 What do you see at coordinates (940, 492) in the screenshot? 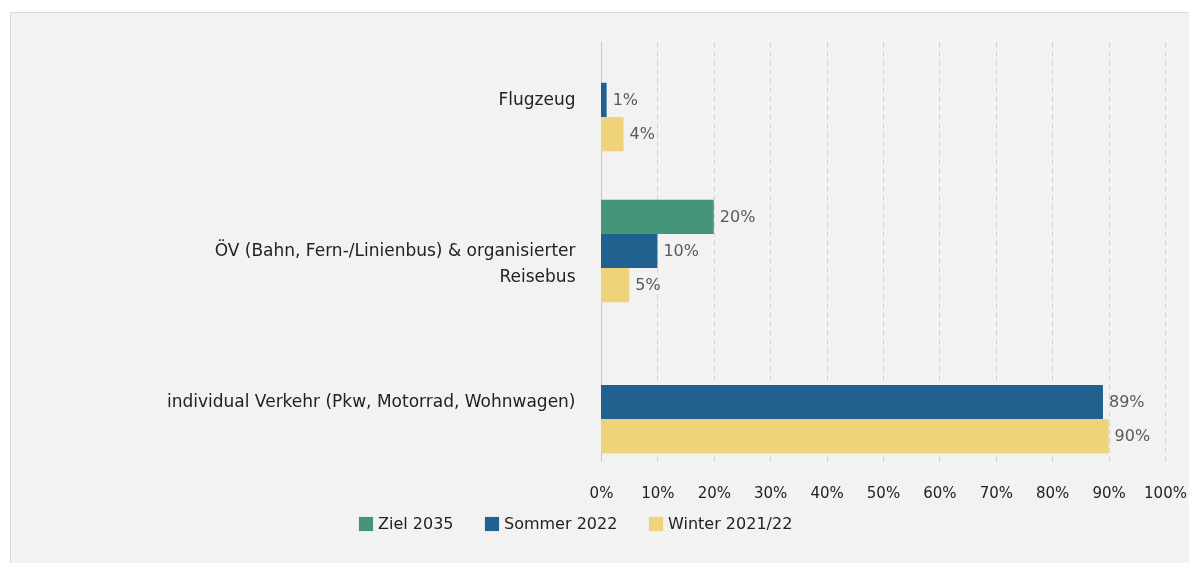
I see `x-tick-label: 60%` at bounding box center [940, 492].